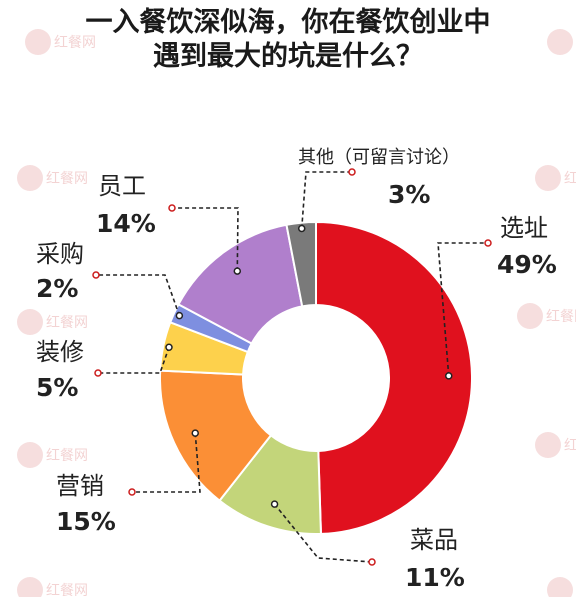 The width and height of the screenshot is (576, 597). I want to click on slice-value-4: 2%, so click(57, 288).